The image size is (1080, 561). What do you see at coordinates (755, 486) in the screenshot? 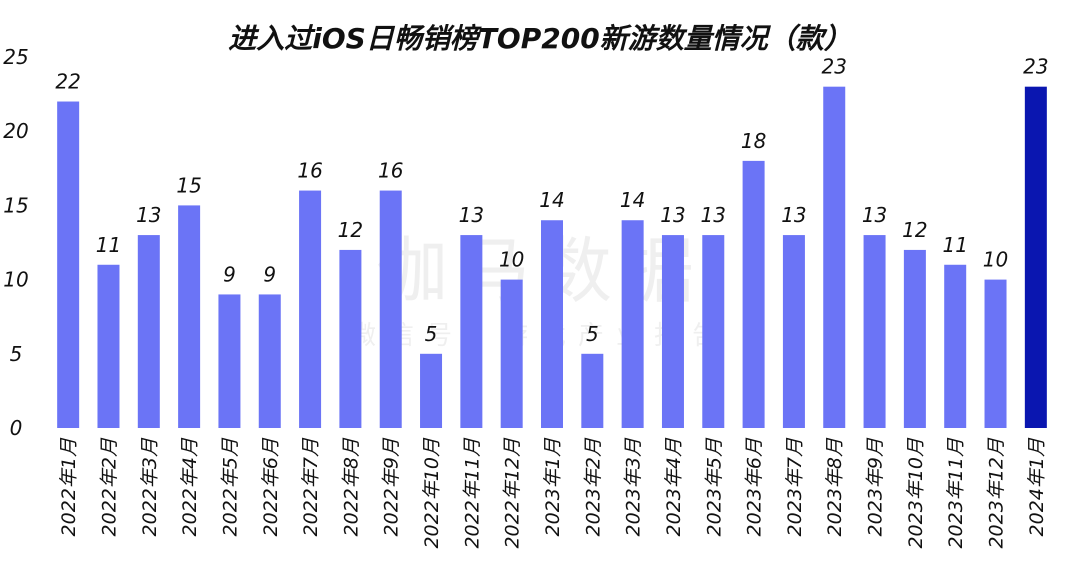
I see `x-tick-label: 2023年6月` at bounding box center [755, 486].